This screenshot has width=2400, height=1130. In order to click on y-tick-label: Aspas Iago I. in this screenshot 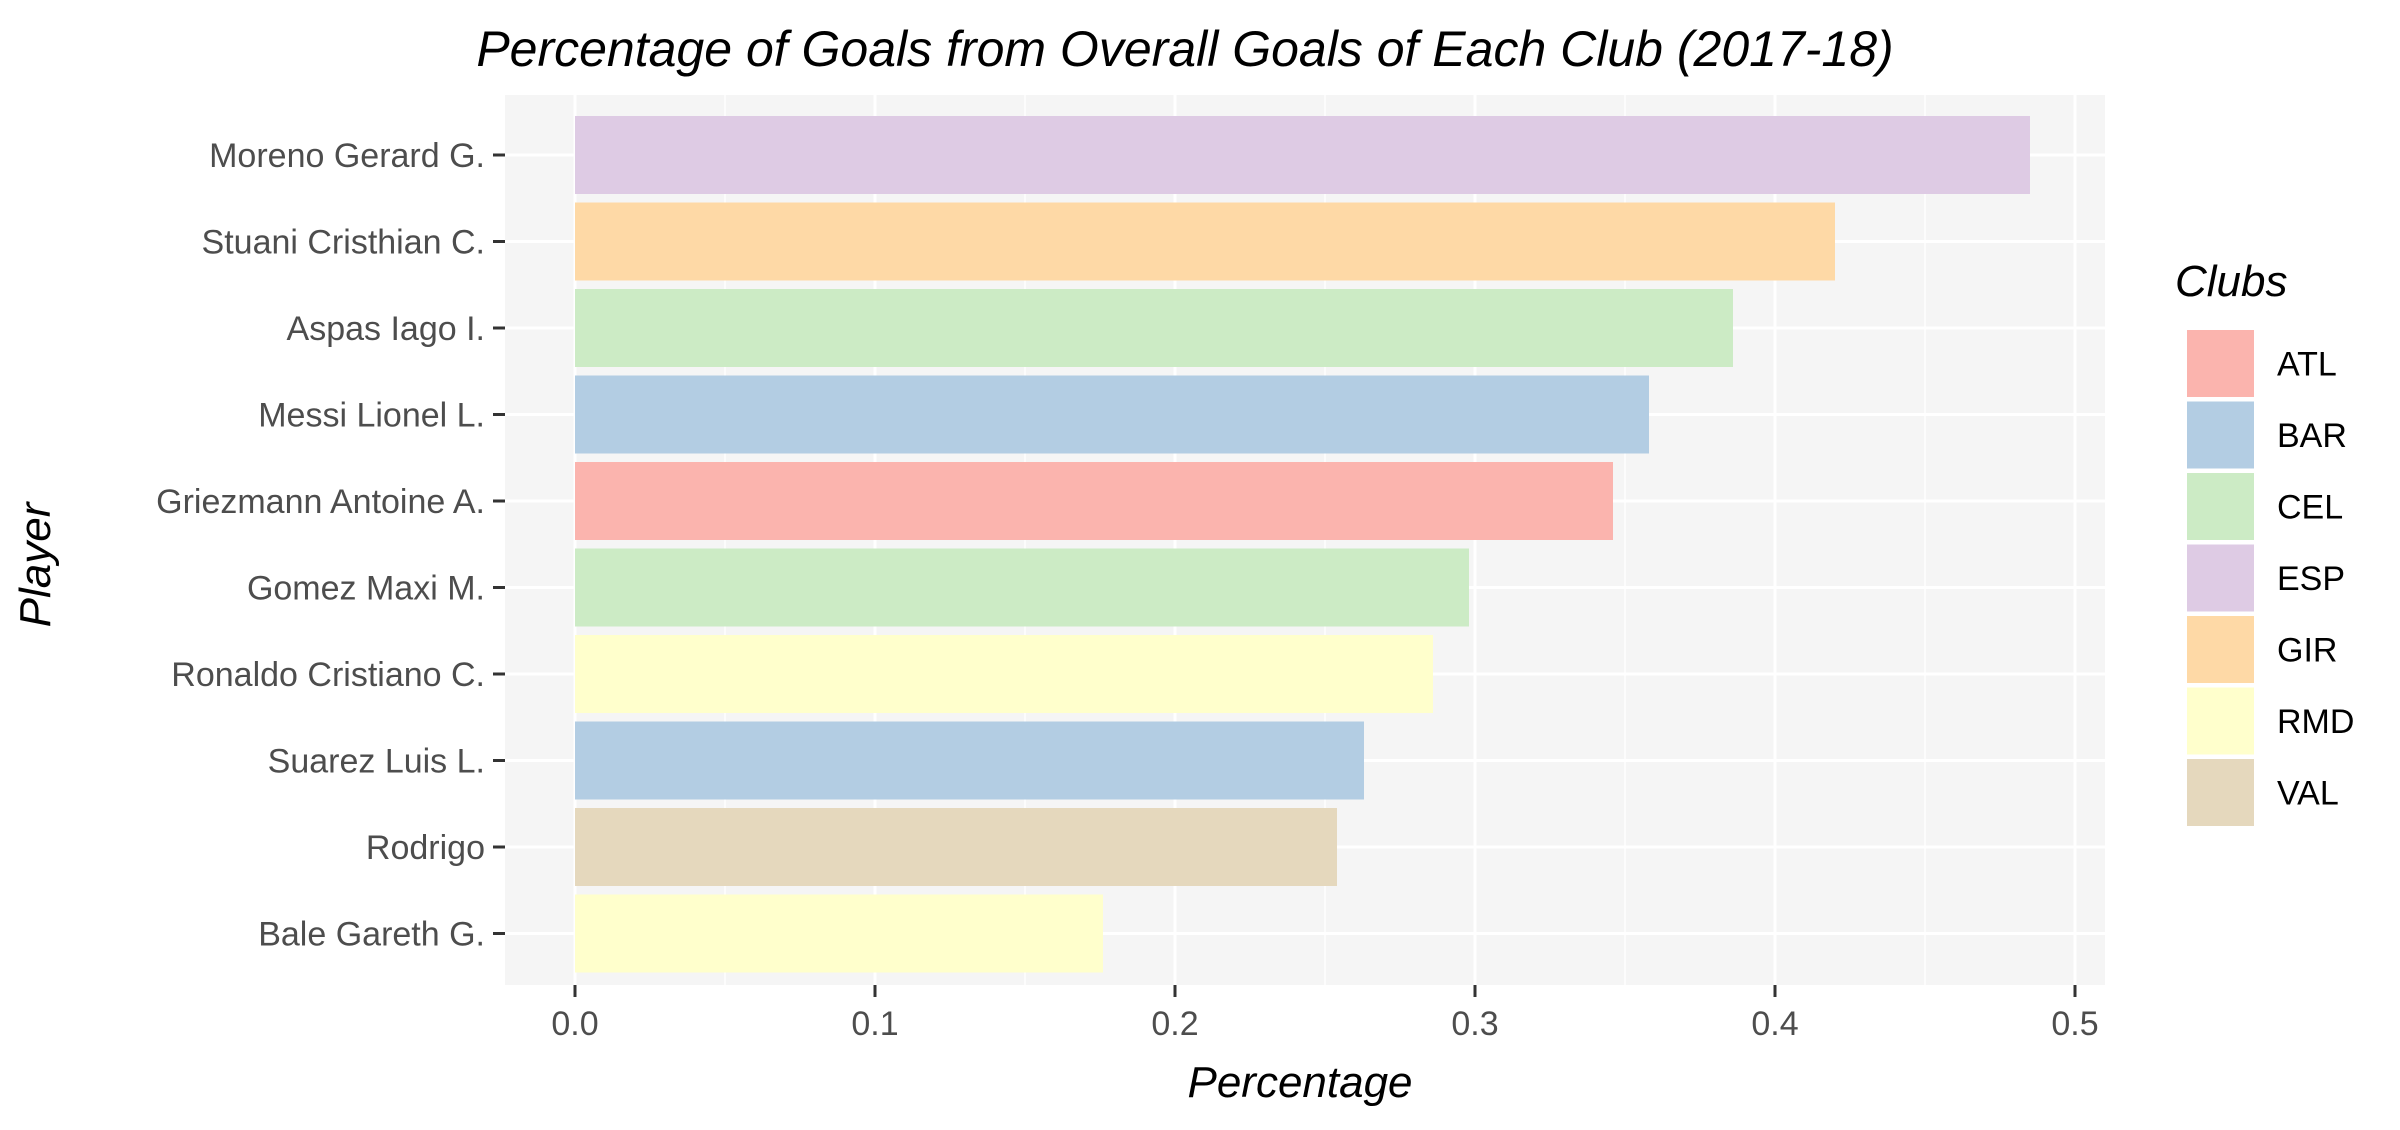, I will do `click(386, 329)`.